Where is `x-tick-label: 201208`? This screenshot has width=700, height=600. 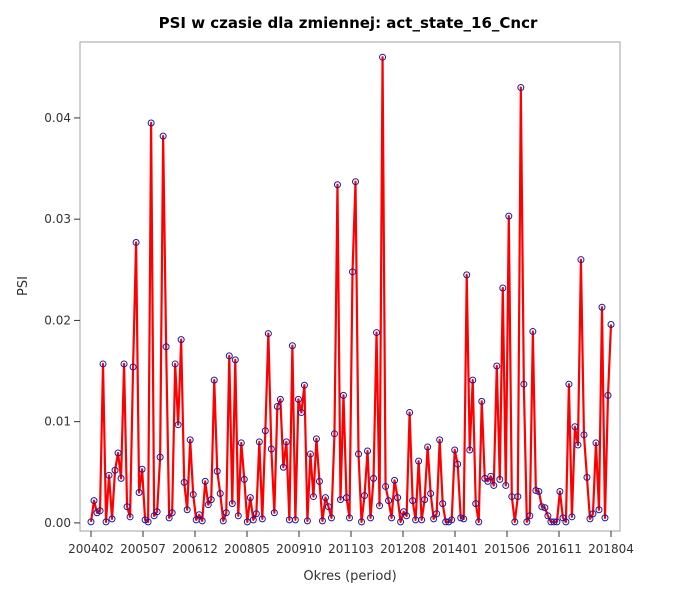 x-tick-label: 201208 is located at coordinates (403, 549).